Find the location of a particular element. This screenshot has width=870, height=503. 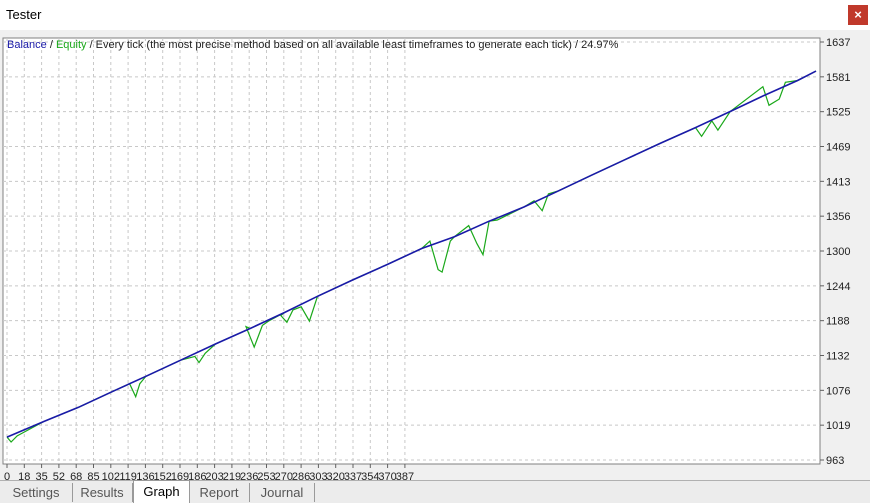

x-tick-label: 119 is located at coordinates (128, 475).